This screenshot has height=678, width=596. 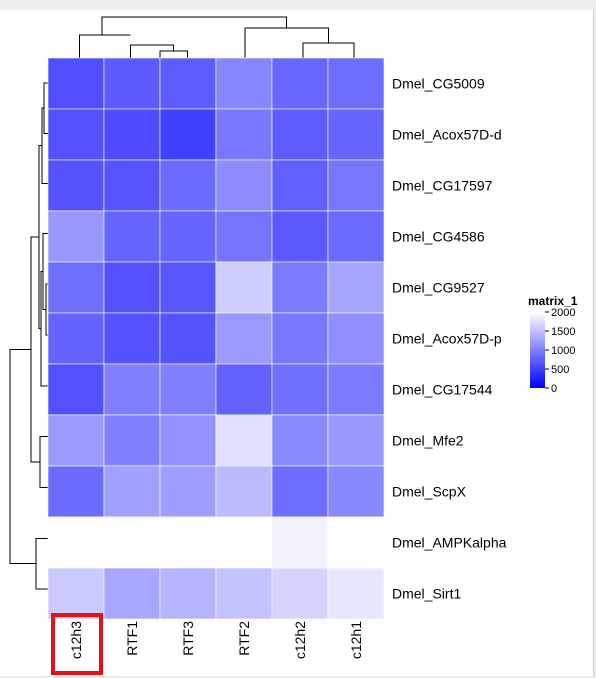 What do you see at coordinates (426, 594) in the screenshot?
I see `row-label: Dmel_Sirt1` at bounding box center [426, 594].